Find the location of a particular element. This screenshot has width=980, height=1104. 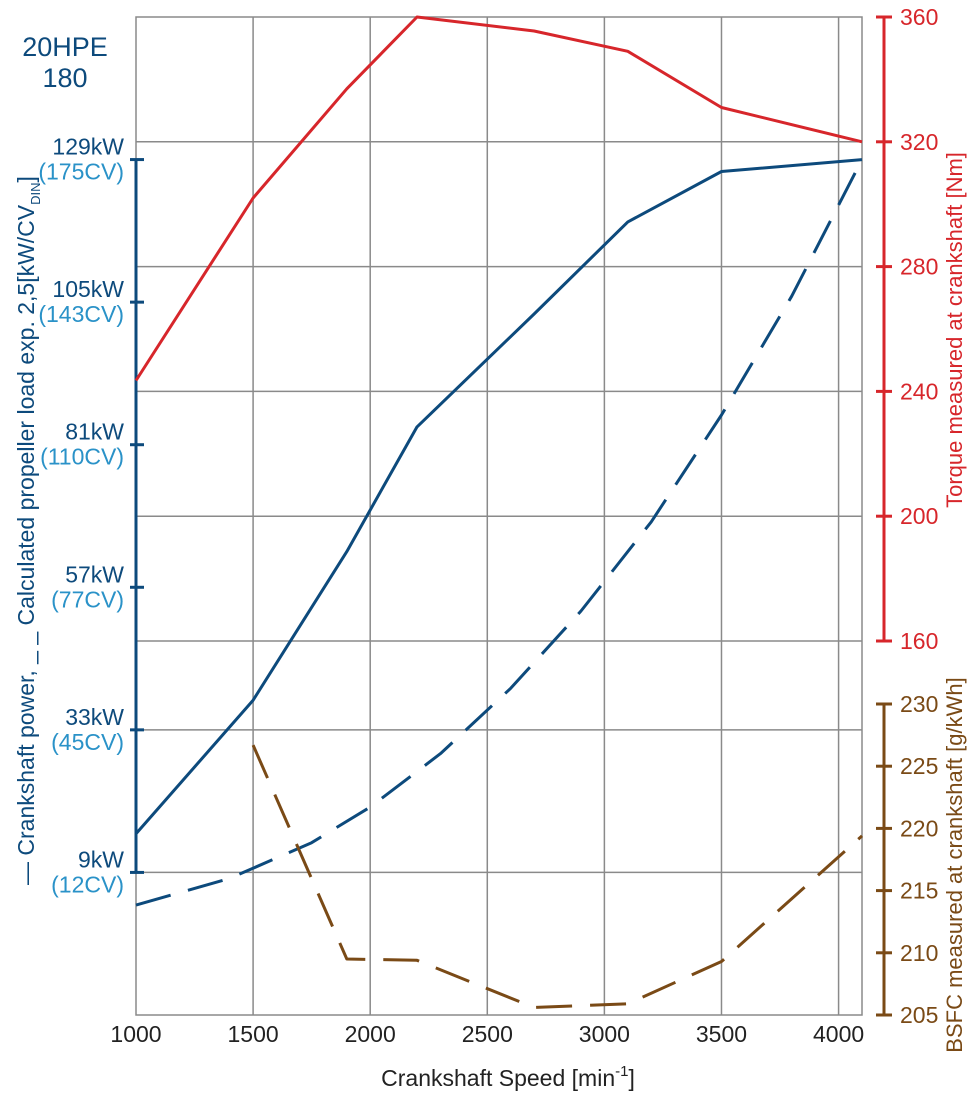

bsfc-tick-label: 230 is located at coordinates (919, 704).